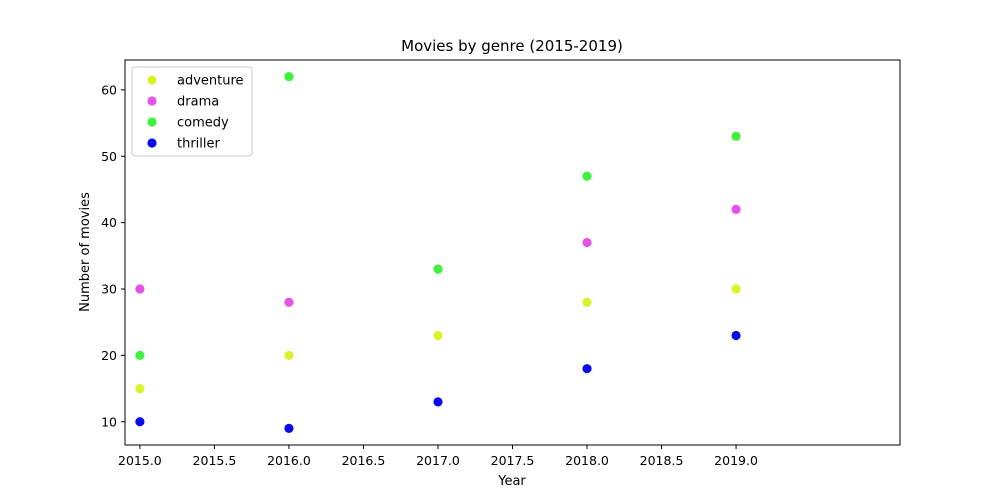 The width and height of the screenshot is (1000, 500). Describe the element at coordinates (152, 122) in the screenshot. I see `legend-marker-comedy` at that location.